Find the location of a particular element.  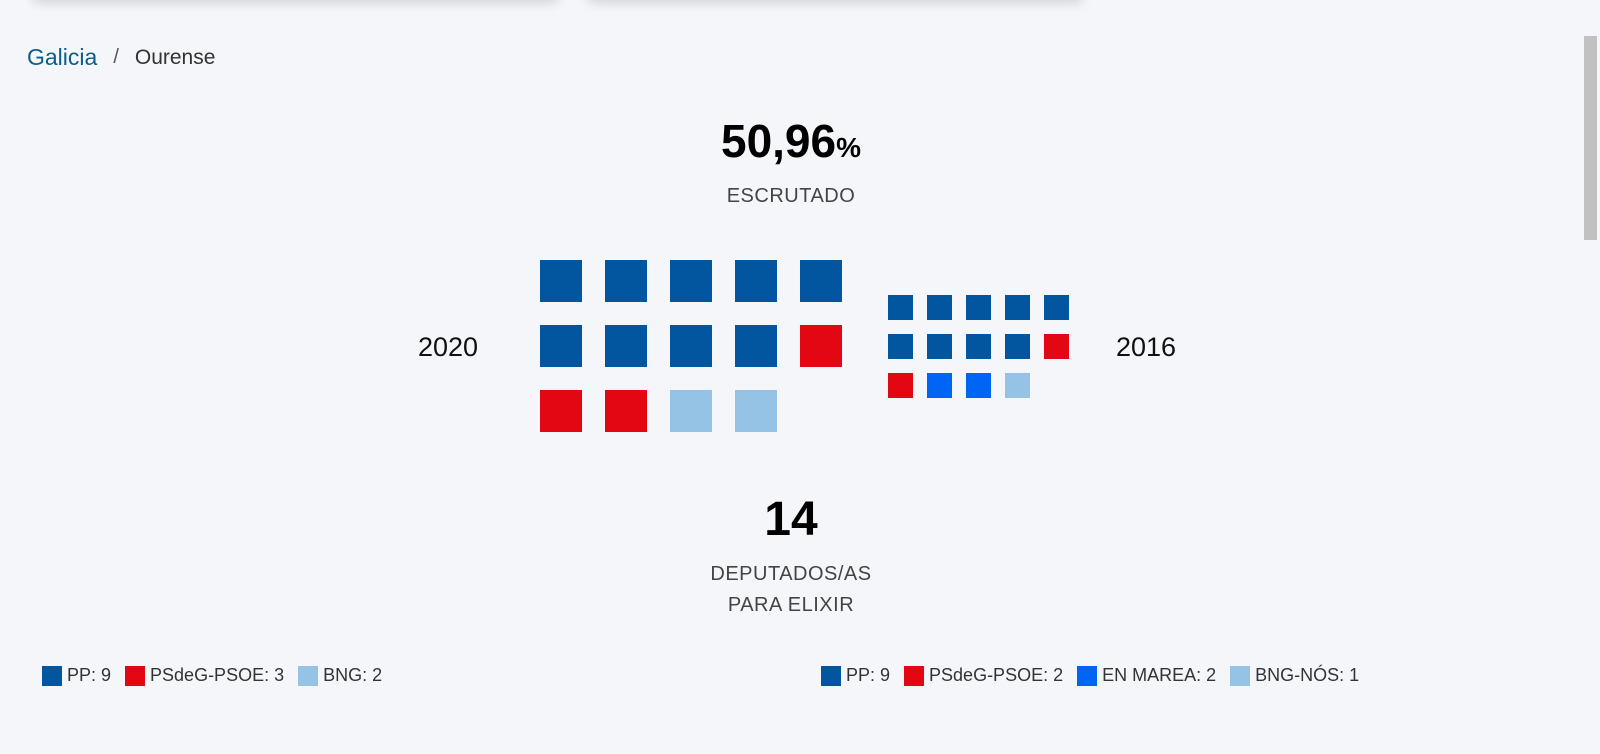

legend-label: BNG: 2 is located at coordinates (353, 675).